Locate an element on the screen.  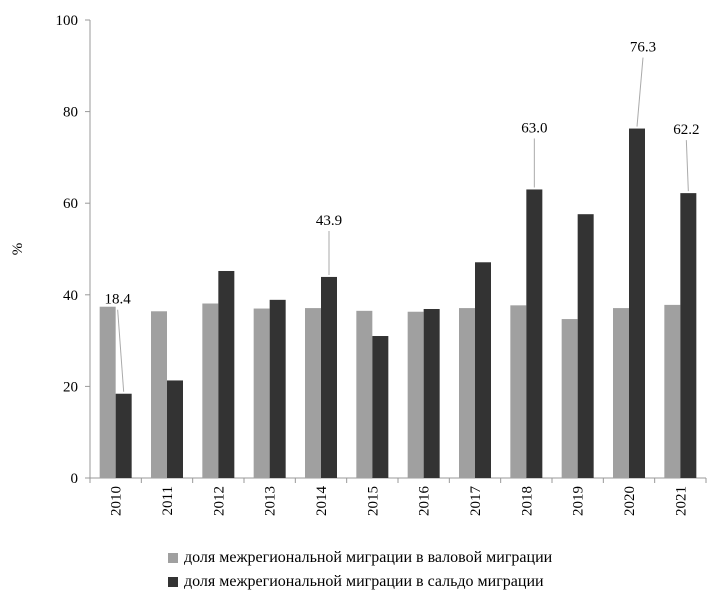
bar-net-2016 is located at coordinates (431, 393).